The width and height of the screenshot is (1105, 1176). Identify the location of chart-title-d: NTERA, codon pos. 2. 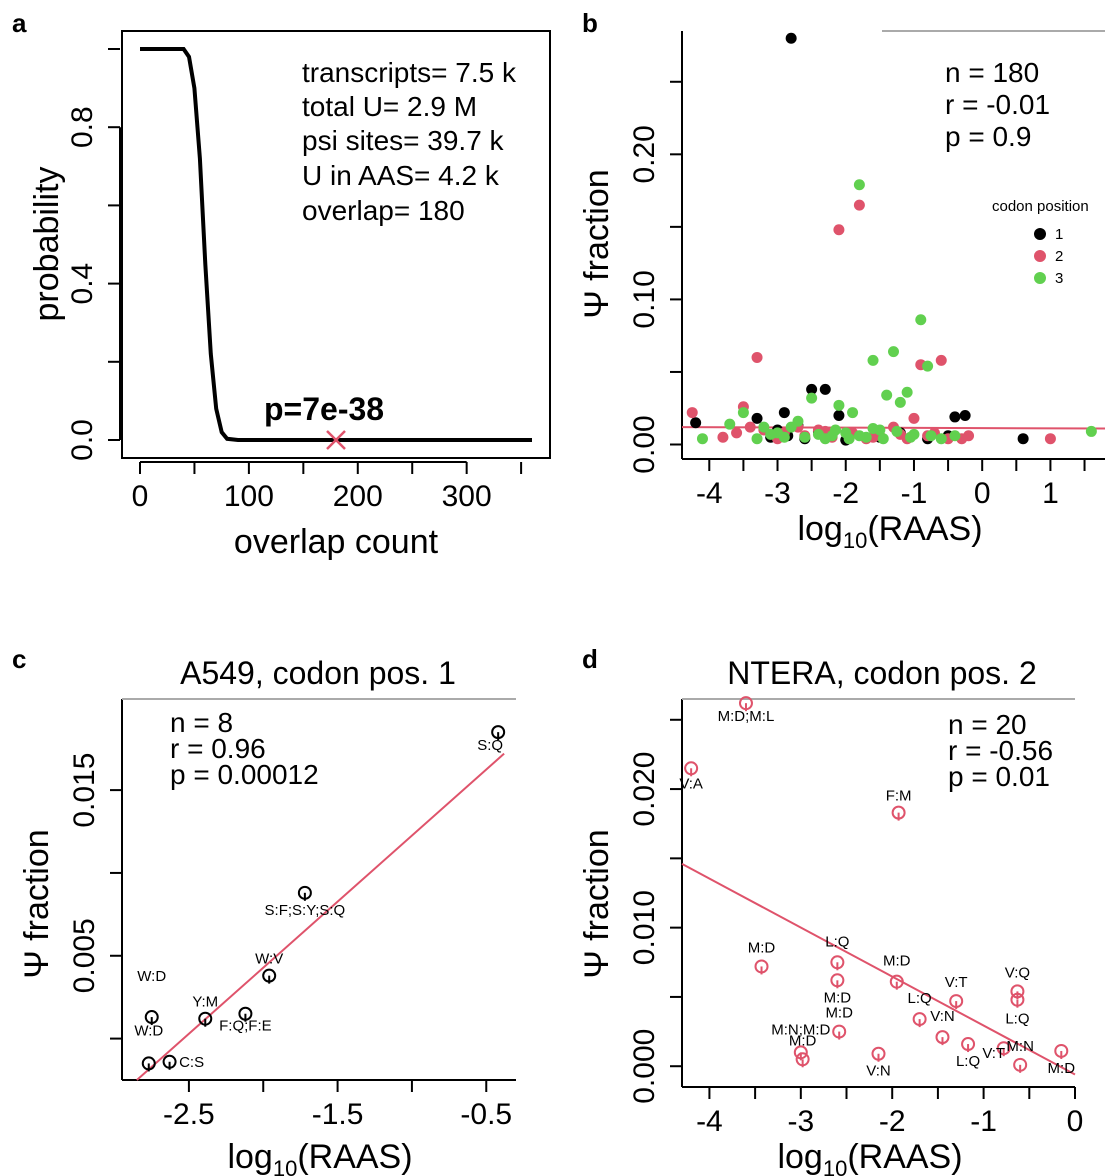
(881, 673).